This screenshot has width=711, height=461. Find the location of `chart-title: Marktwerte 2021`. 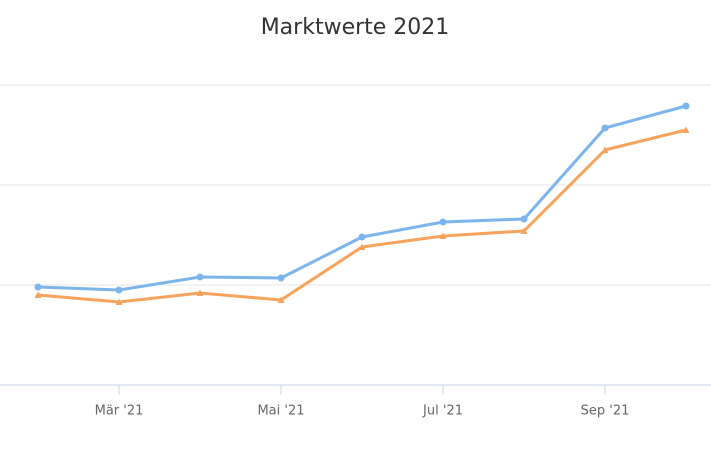

chart-title: Marktwerte 2021 is located at coordinates (355, 27).